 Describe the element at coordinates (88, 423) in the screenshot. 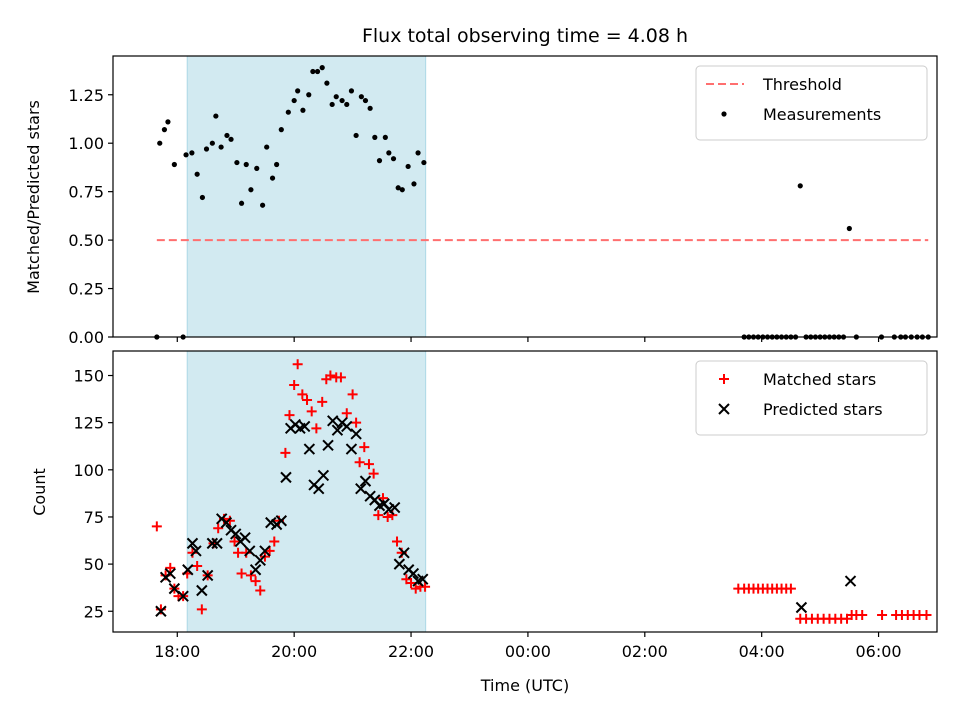

I see `y-tick-label: 125` at that location.